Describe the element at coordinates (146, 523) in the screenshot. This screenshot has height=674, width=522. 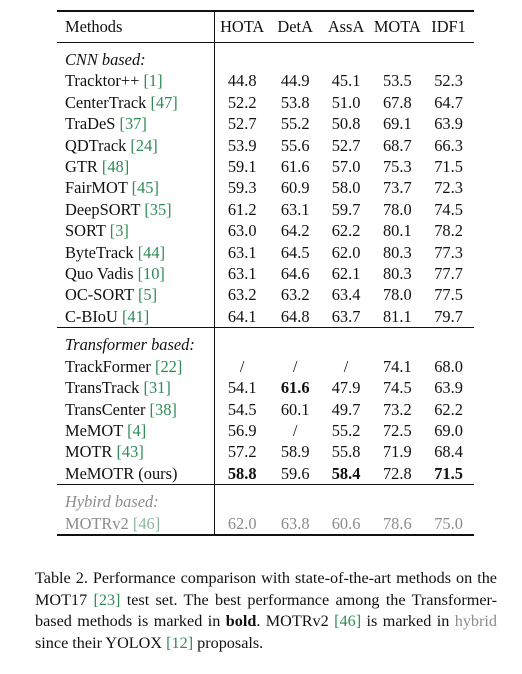
I see `method-citation: [46]` at that location.